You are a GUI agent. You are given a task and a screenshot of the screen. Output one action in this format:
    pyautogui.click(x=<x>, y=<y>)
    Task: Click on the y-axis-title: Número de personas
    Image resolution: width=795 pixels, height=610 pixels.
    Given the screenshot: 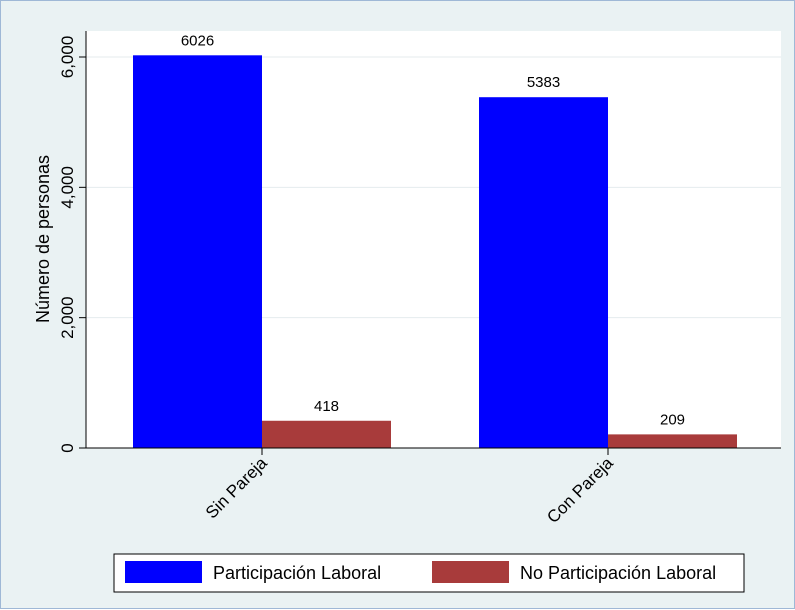 What is the action you would take?
    pyautogui.click(x=43, y=239)
    